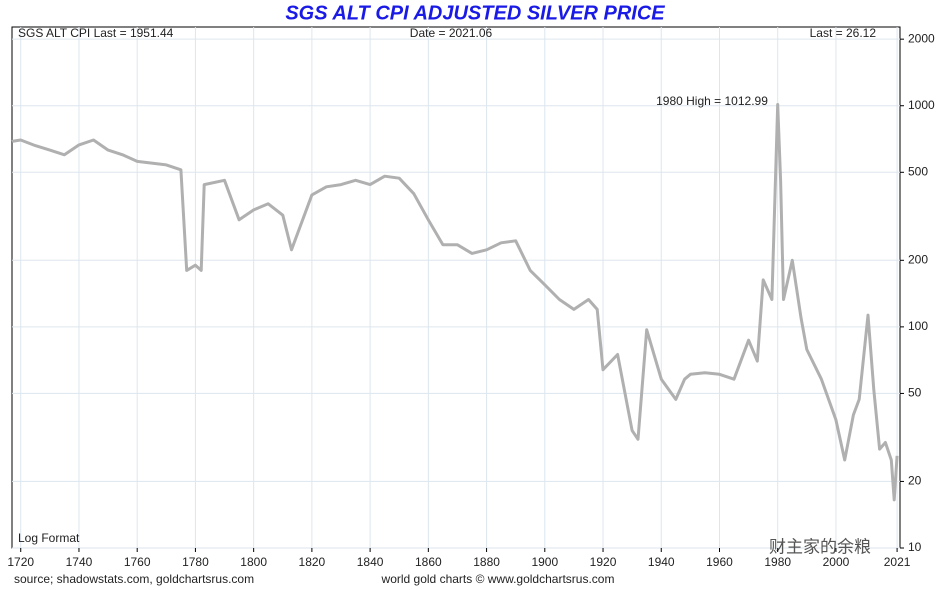 The height and width of the screenshot is (590, 944). Describe the element at coordinates (836, 562) in the screenshot. I see `x-tick-label: 2000` at that location.